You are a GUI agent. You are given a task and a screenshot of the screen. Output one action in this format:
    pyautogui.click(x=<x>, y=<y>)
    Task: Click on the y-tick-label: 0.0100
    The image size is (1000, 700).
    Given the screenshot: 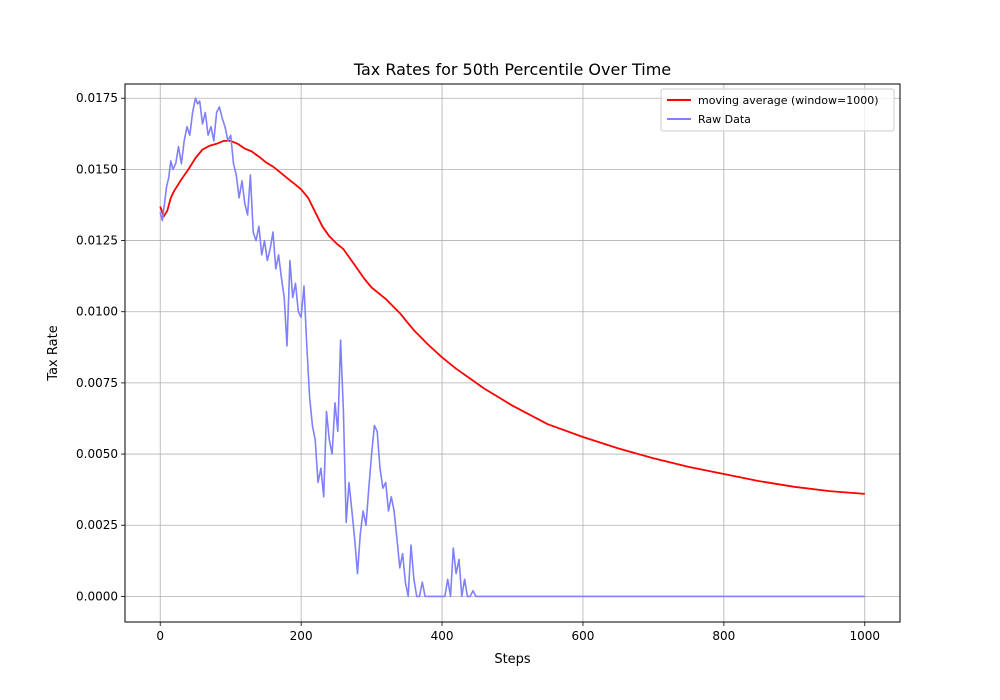 What is the action you would take?
    pyautogui.click(x=97, y=312)
    